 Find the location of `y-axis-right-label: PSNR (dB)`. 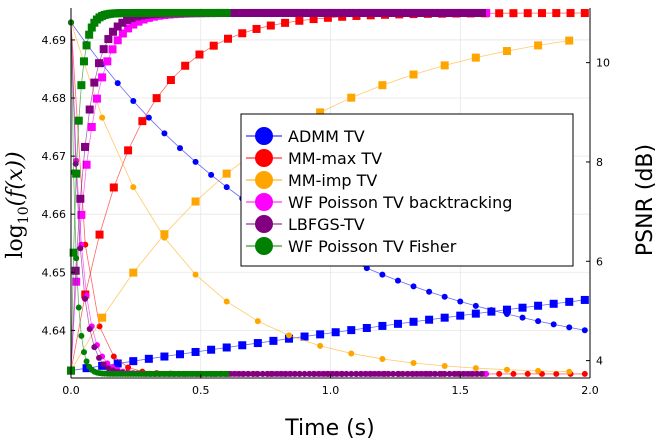

y-axis-right-label: PSNR (dB) is located at coordinates (645, 200).